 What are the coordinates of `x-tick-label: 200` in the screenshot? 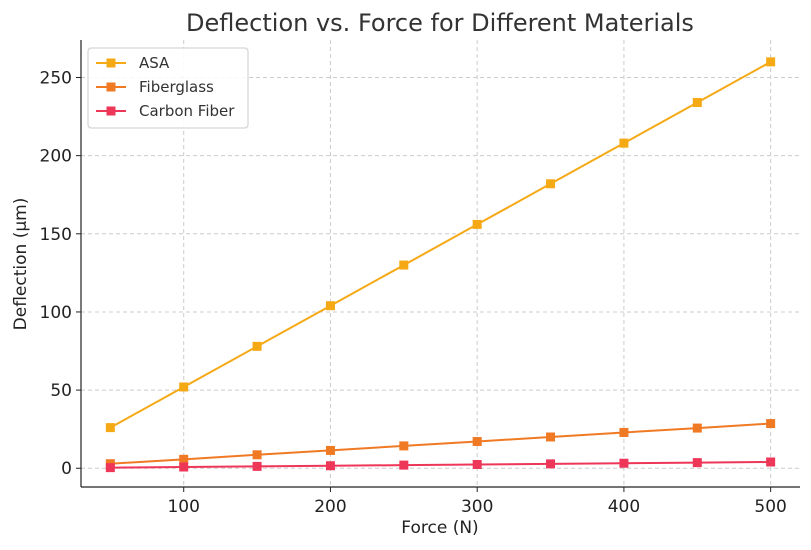 It's located at (330, 507).